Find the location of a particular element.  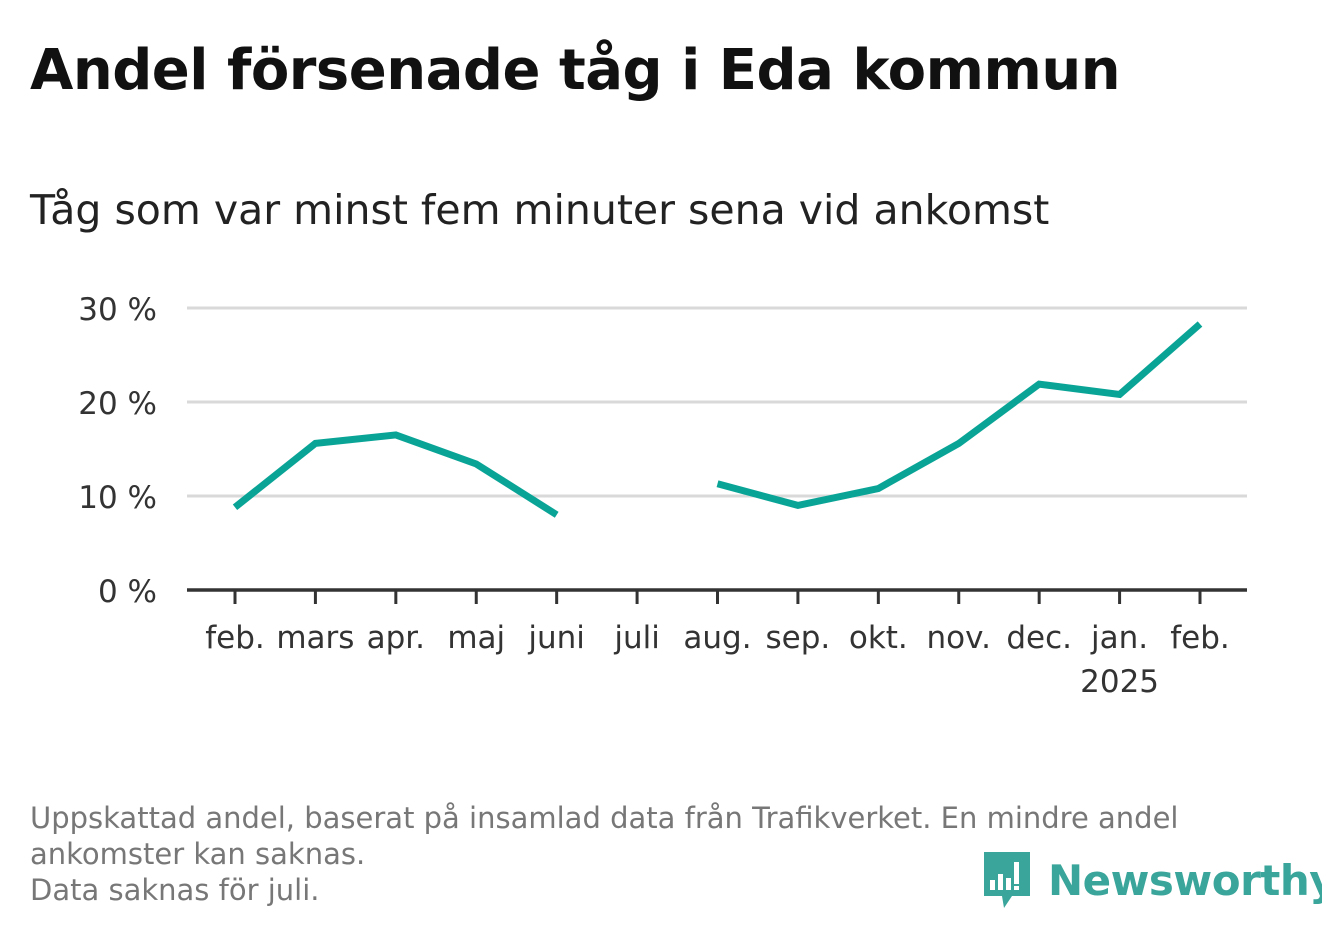

newsworthy-logo-icon is located at coordinates (1007, 880).